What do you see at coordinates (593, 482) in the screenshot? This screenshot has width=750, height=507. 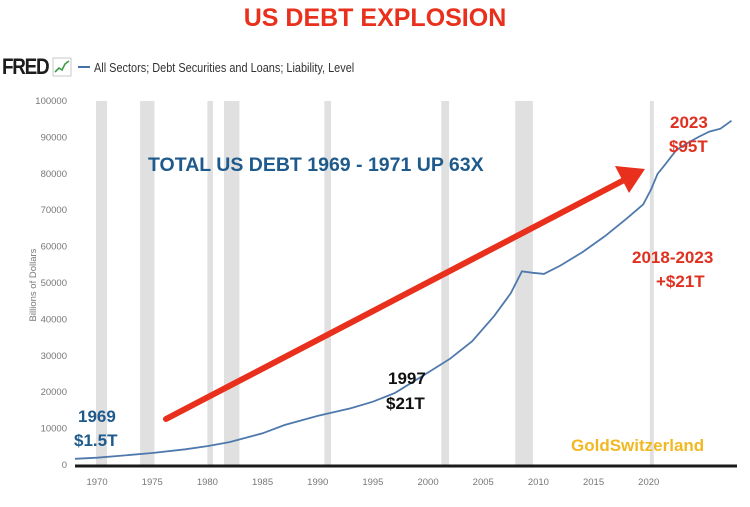 I see `x-tick-label: 2015` at bounding box center [593, 482].